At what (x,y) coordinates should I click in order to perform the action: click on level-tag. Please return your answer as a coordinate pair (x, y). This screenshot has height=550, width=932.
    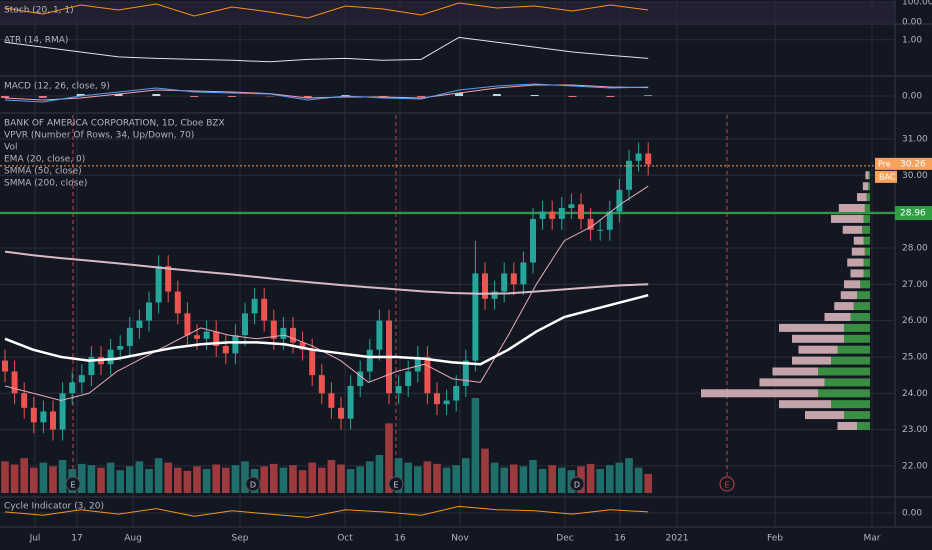
    Looking at the image, I should click on (913, 213).